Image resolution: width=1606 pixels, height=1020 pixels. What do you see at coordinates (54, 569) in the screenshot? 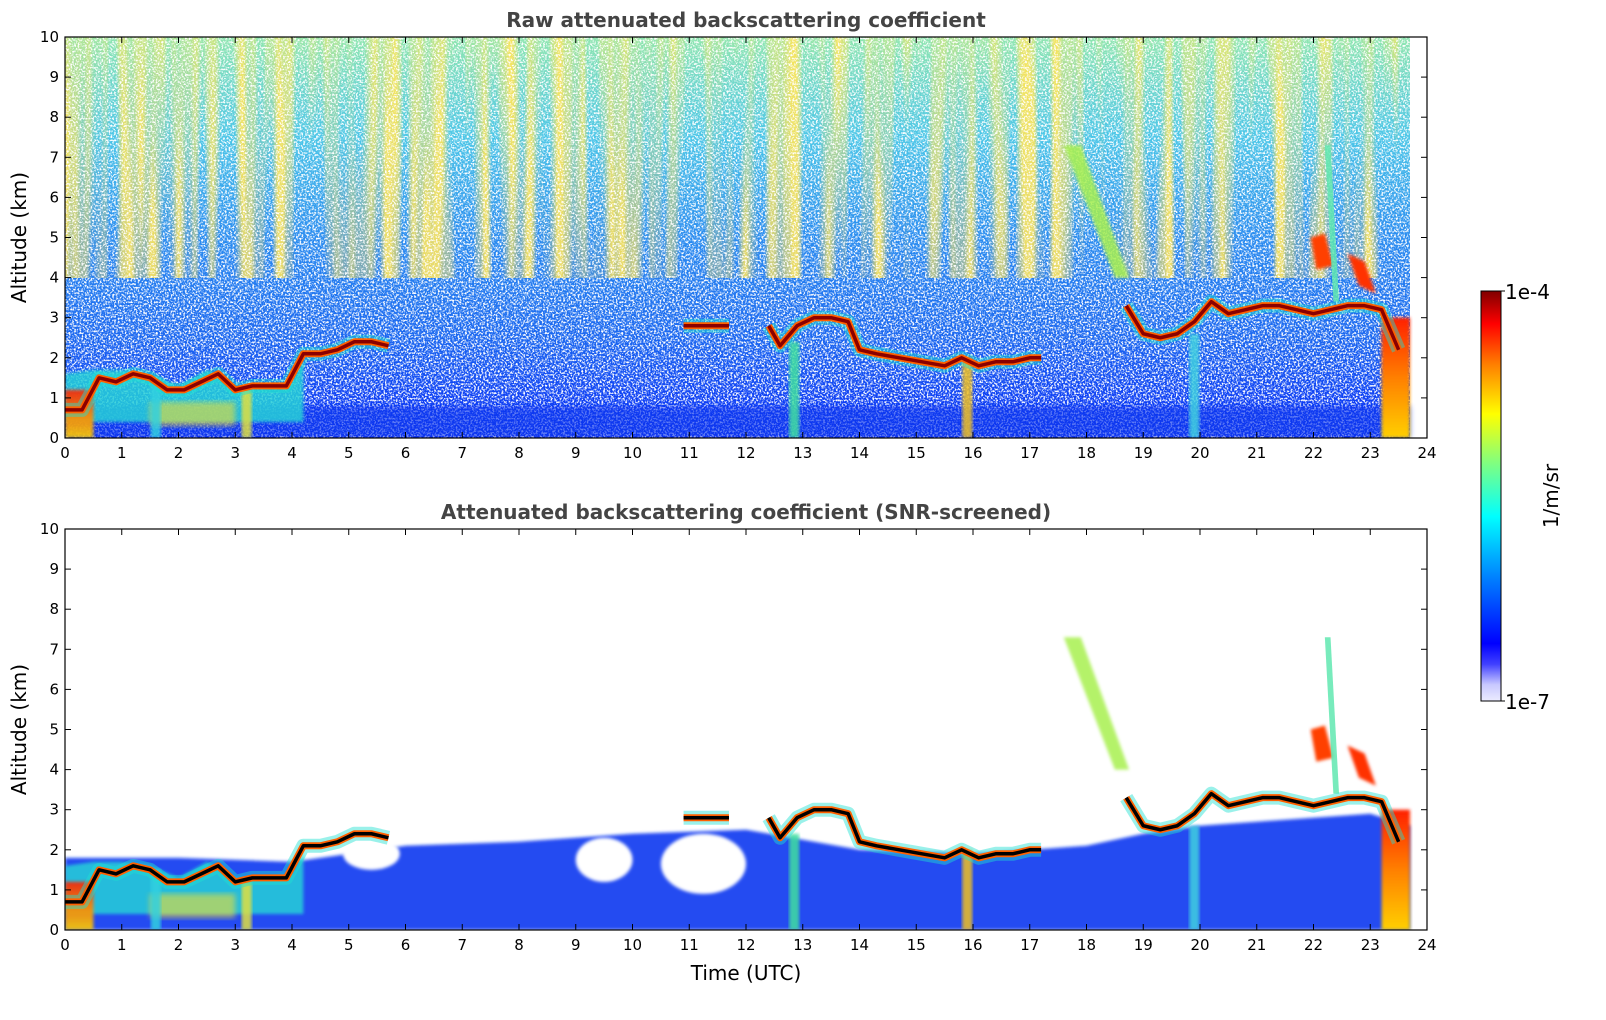
I see `y-tick-label: 9` at bounding box center [54, 569].